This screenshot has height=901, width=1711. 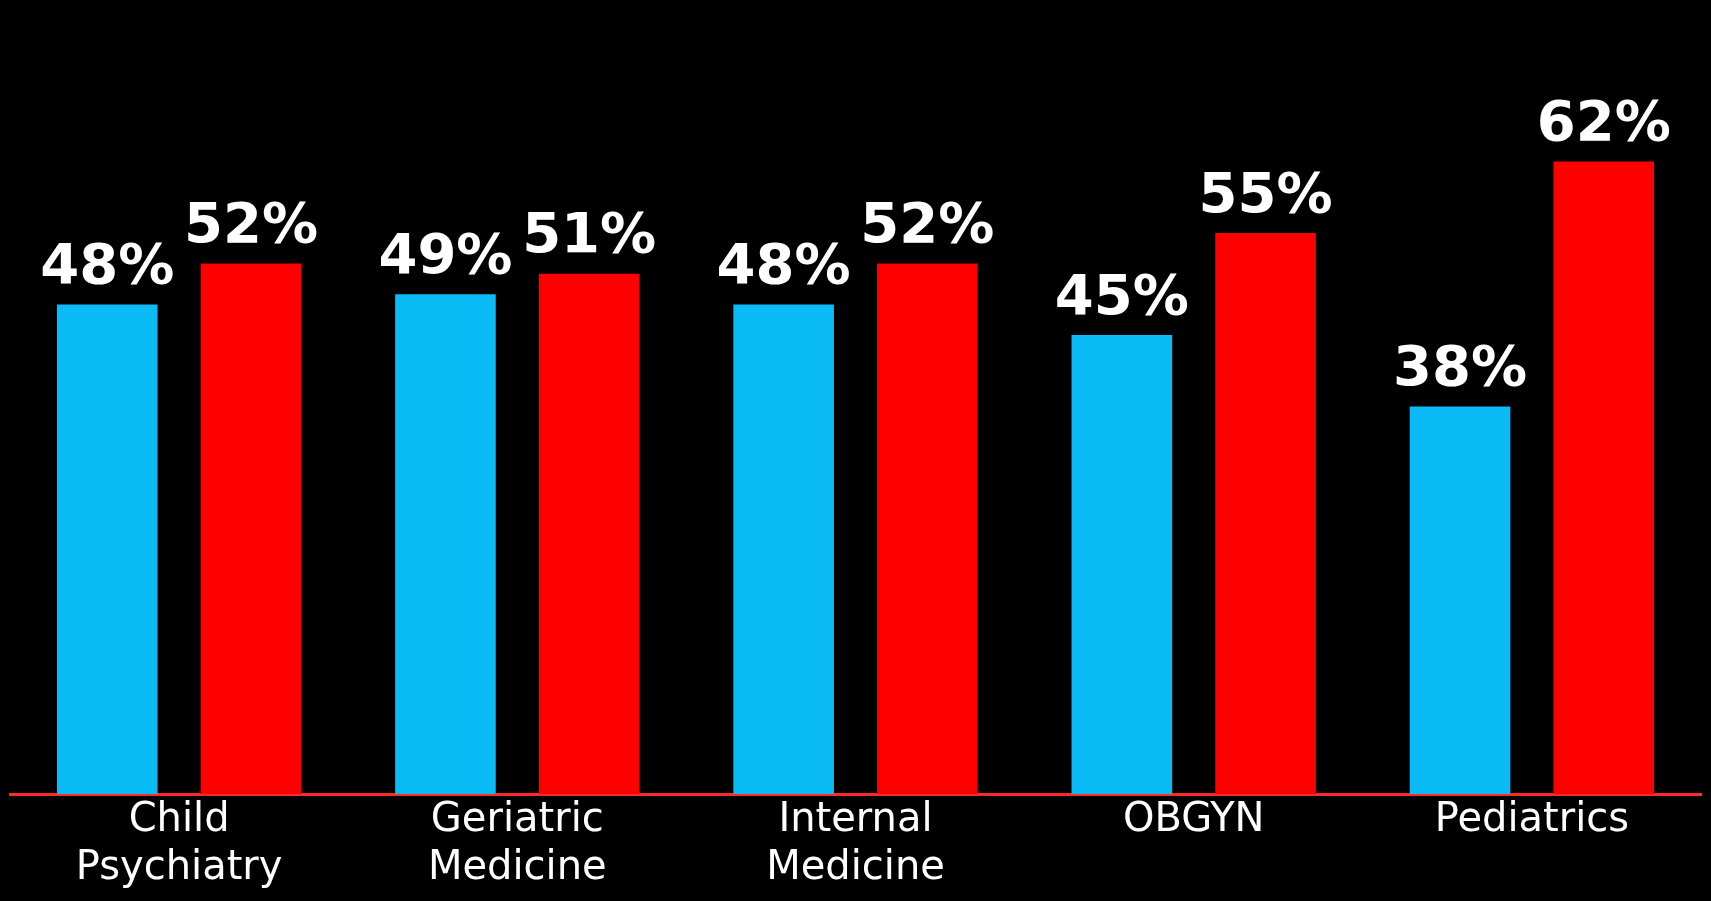 I want to click on x-tick-label: Internal Medicine, so click(x=855, y=841).